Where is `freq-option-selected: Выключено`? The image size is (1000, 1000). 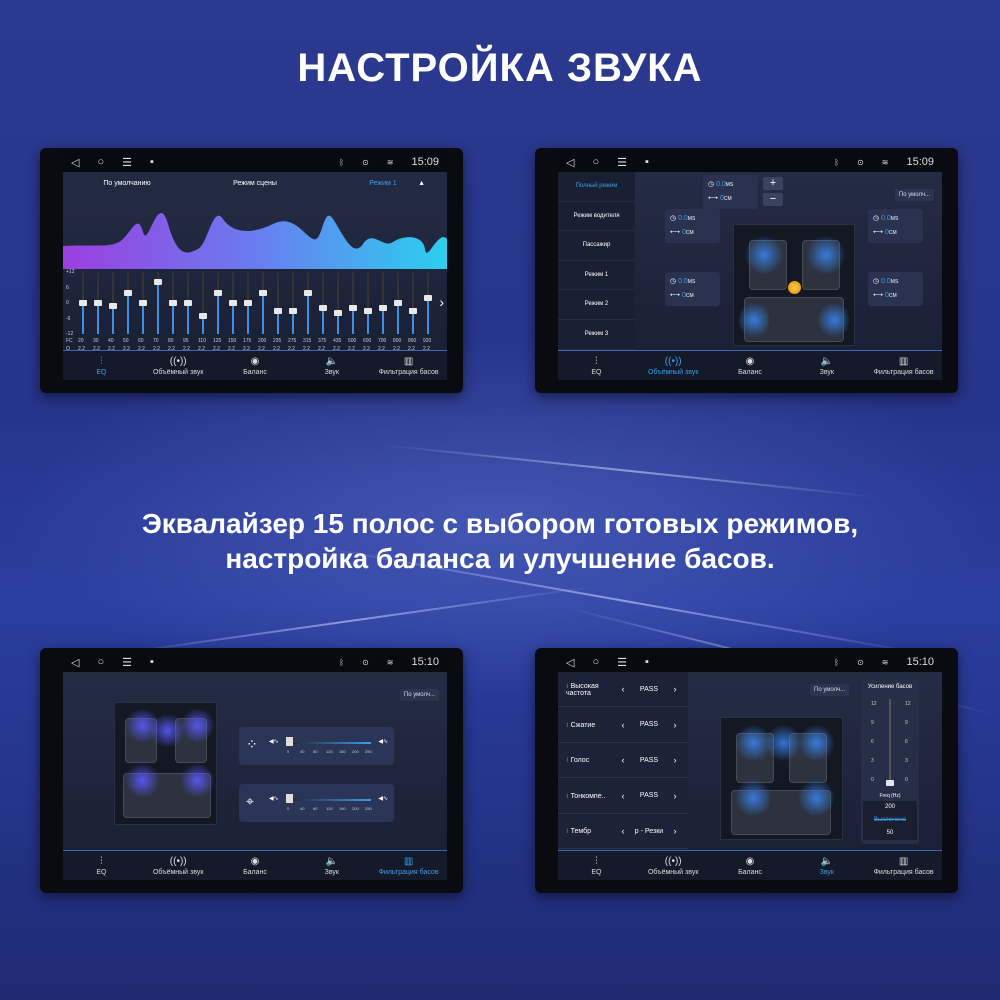
freq-option-selected: Выключено is located at coordinates (890, 820).